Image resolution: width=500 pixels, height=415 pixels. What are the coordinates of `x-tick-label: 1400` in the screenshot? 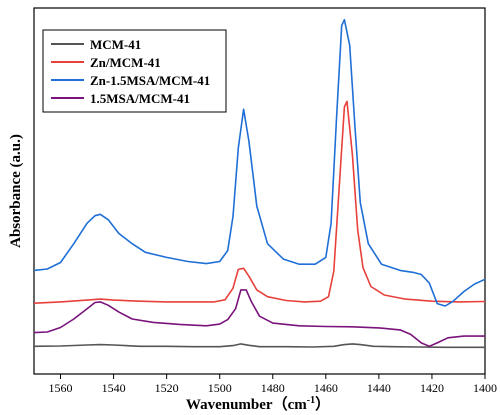 It's located at (485, 388).